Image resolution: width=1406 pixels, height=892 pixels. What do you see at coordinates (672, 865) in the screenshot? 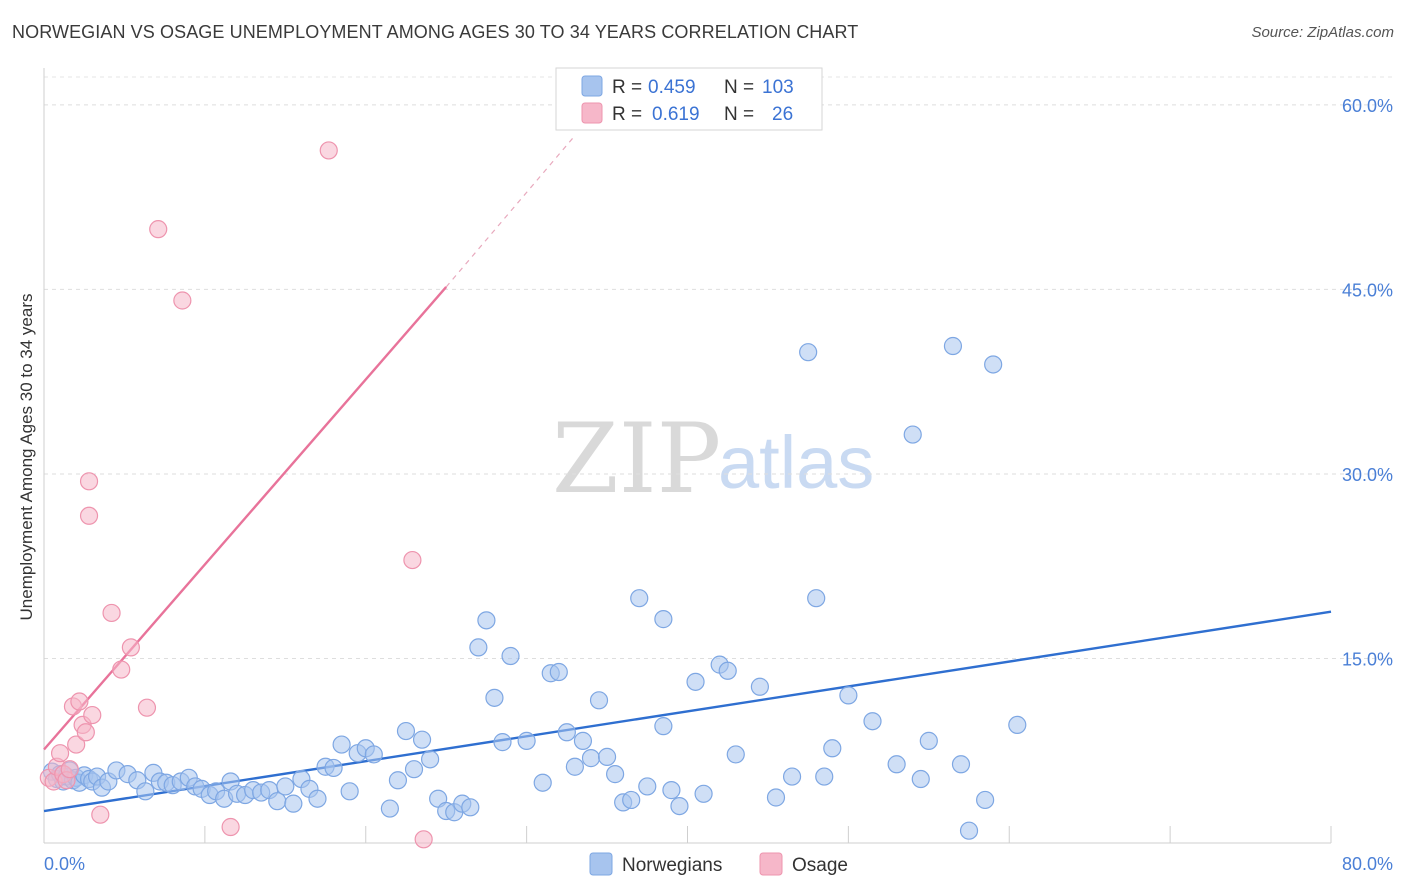
I see `bottom-legend-label-norwegians: Norwegians` at bounding box center [672, 865].